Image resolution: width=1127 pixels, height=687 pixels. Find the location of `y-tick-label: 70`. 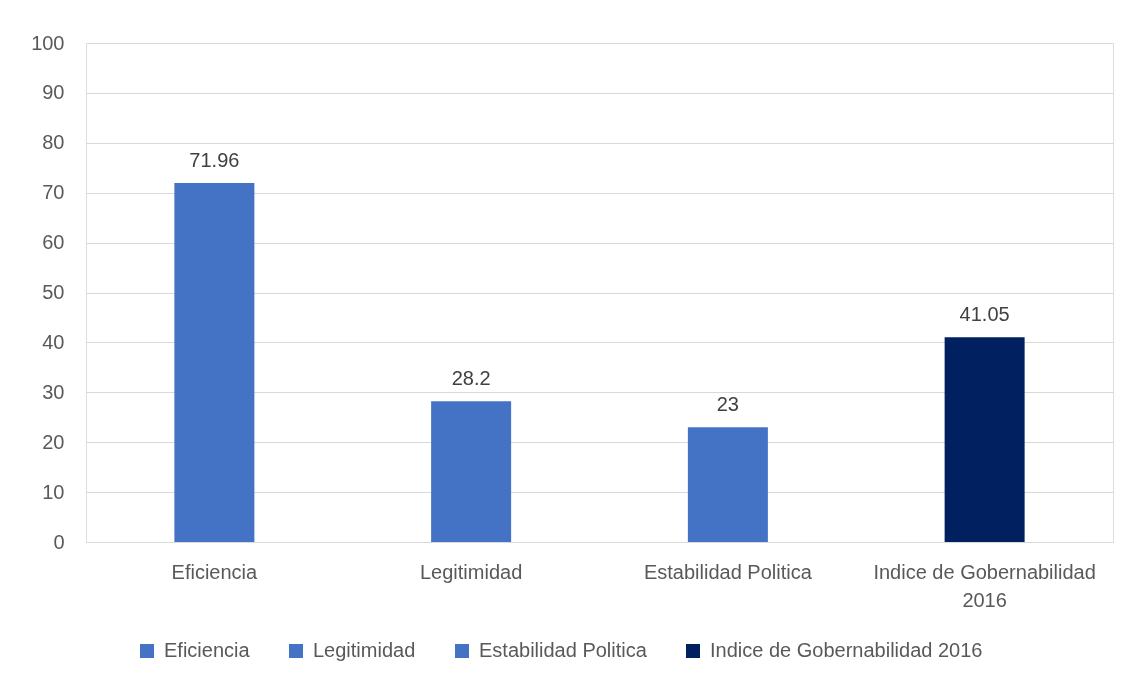

y-tick-label: 70 is located at coordinates (53, 192).